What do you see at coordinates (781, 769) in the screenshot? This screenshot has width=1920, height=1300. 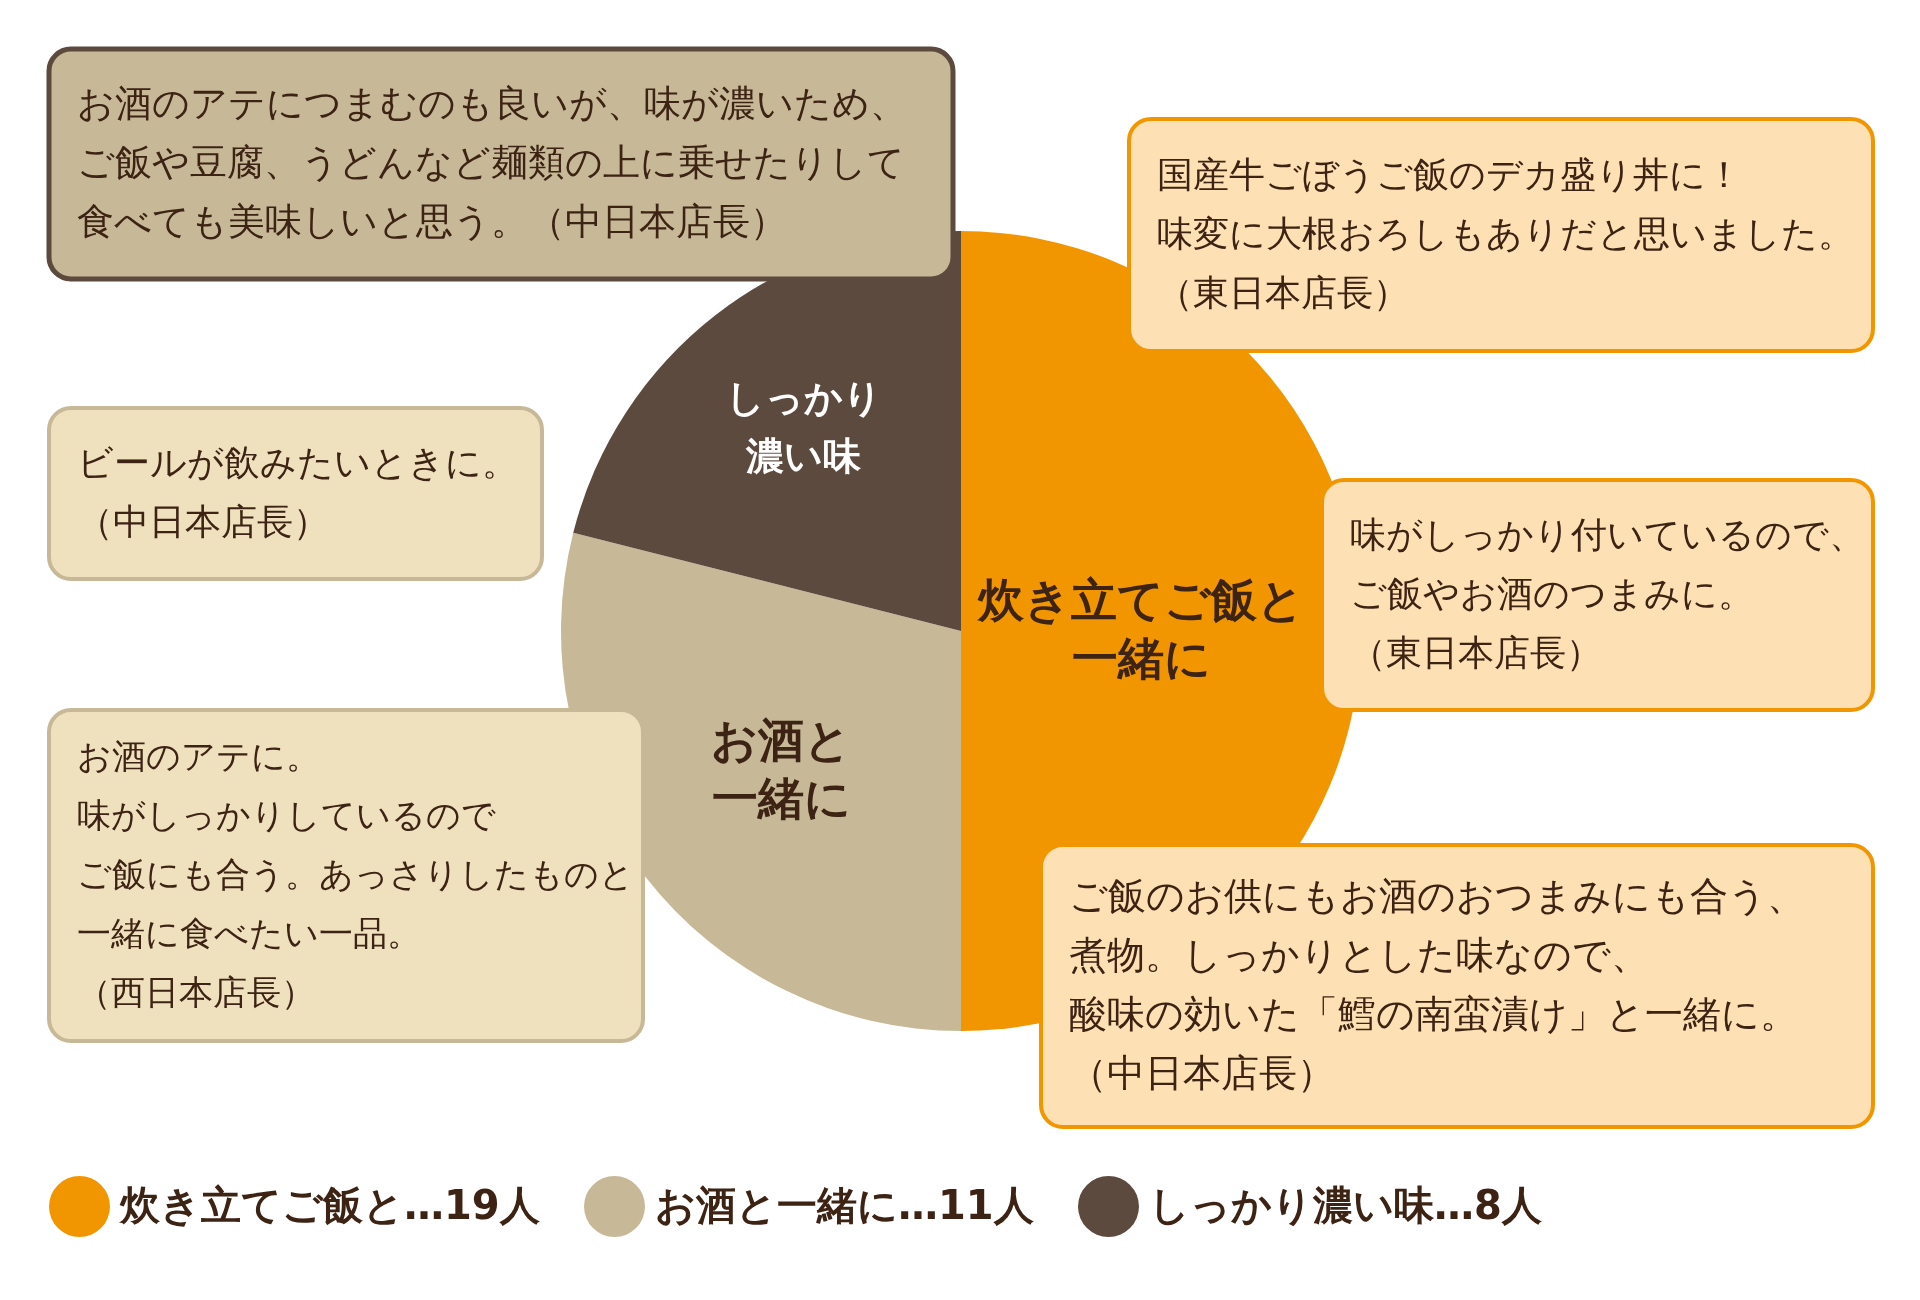 I see `text: お酒と一緒に` at bounding box center [781, 769].